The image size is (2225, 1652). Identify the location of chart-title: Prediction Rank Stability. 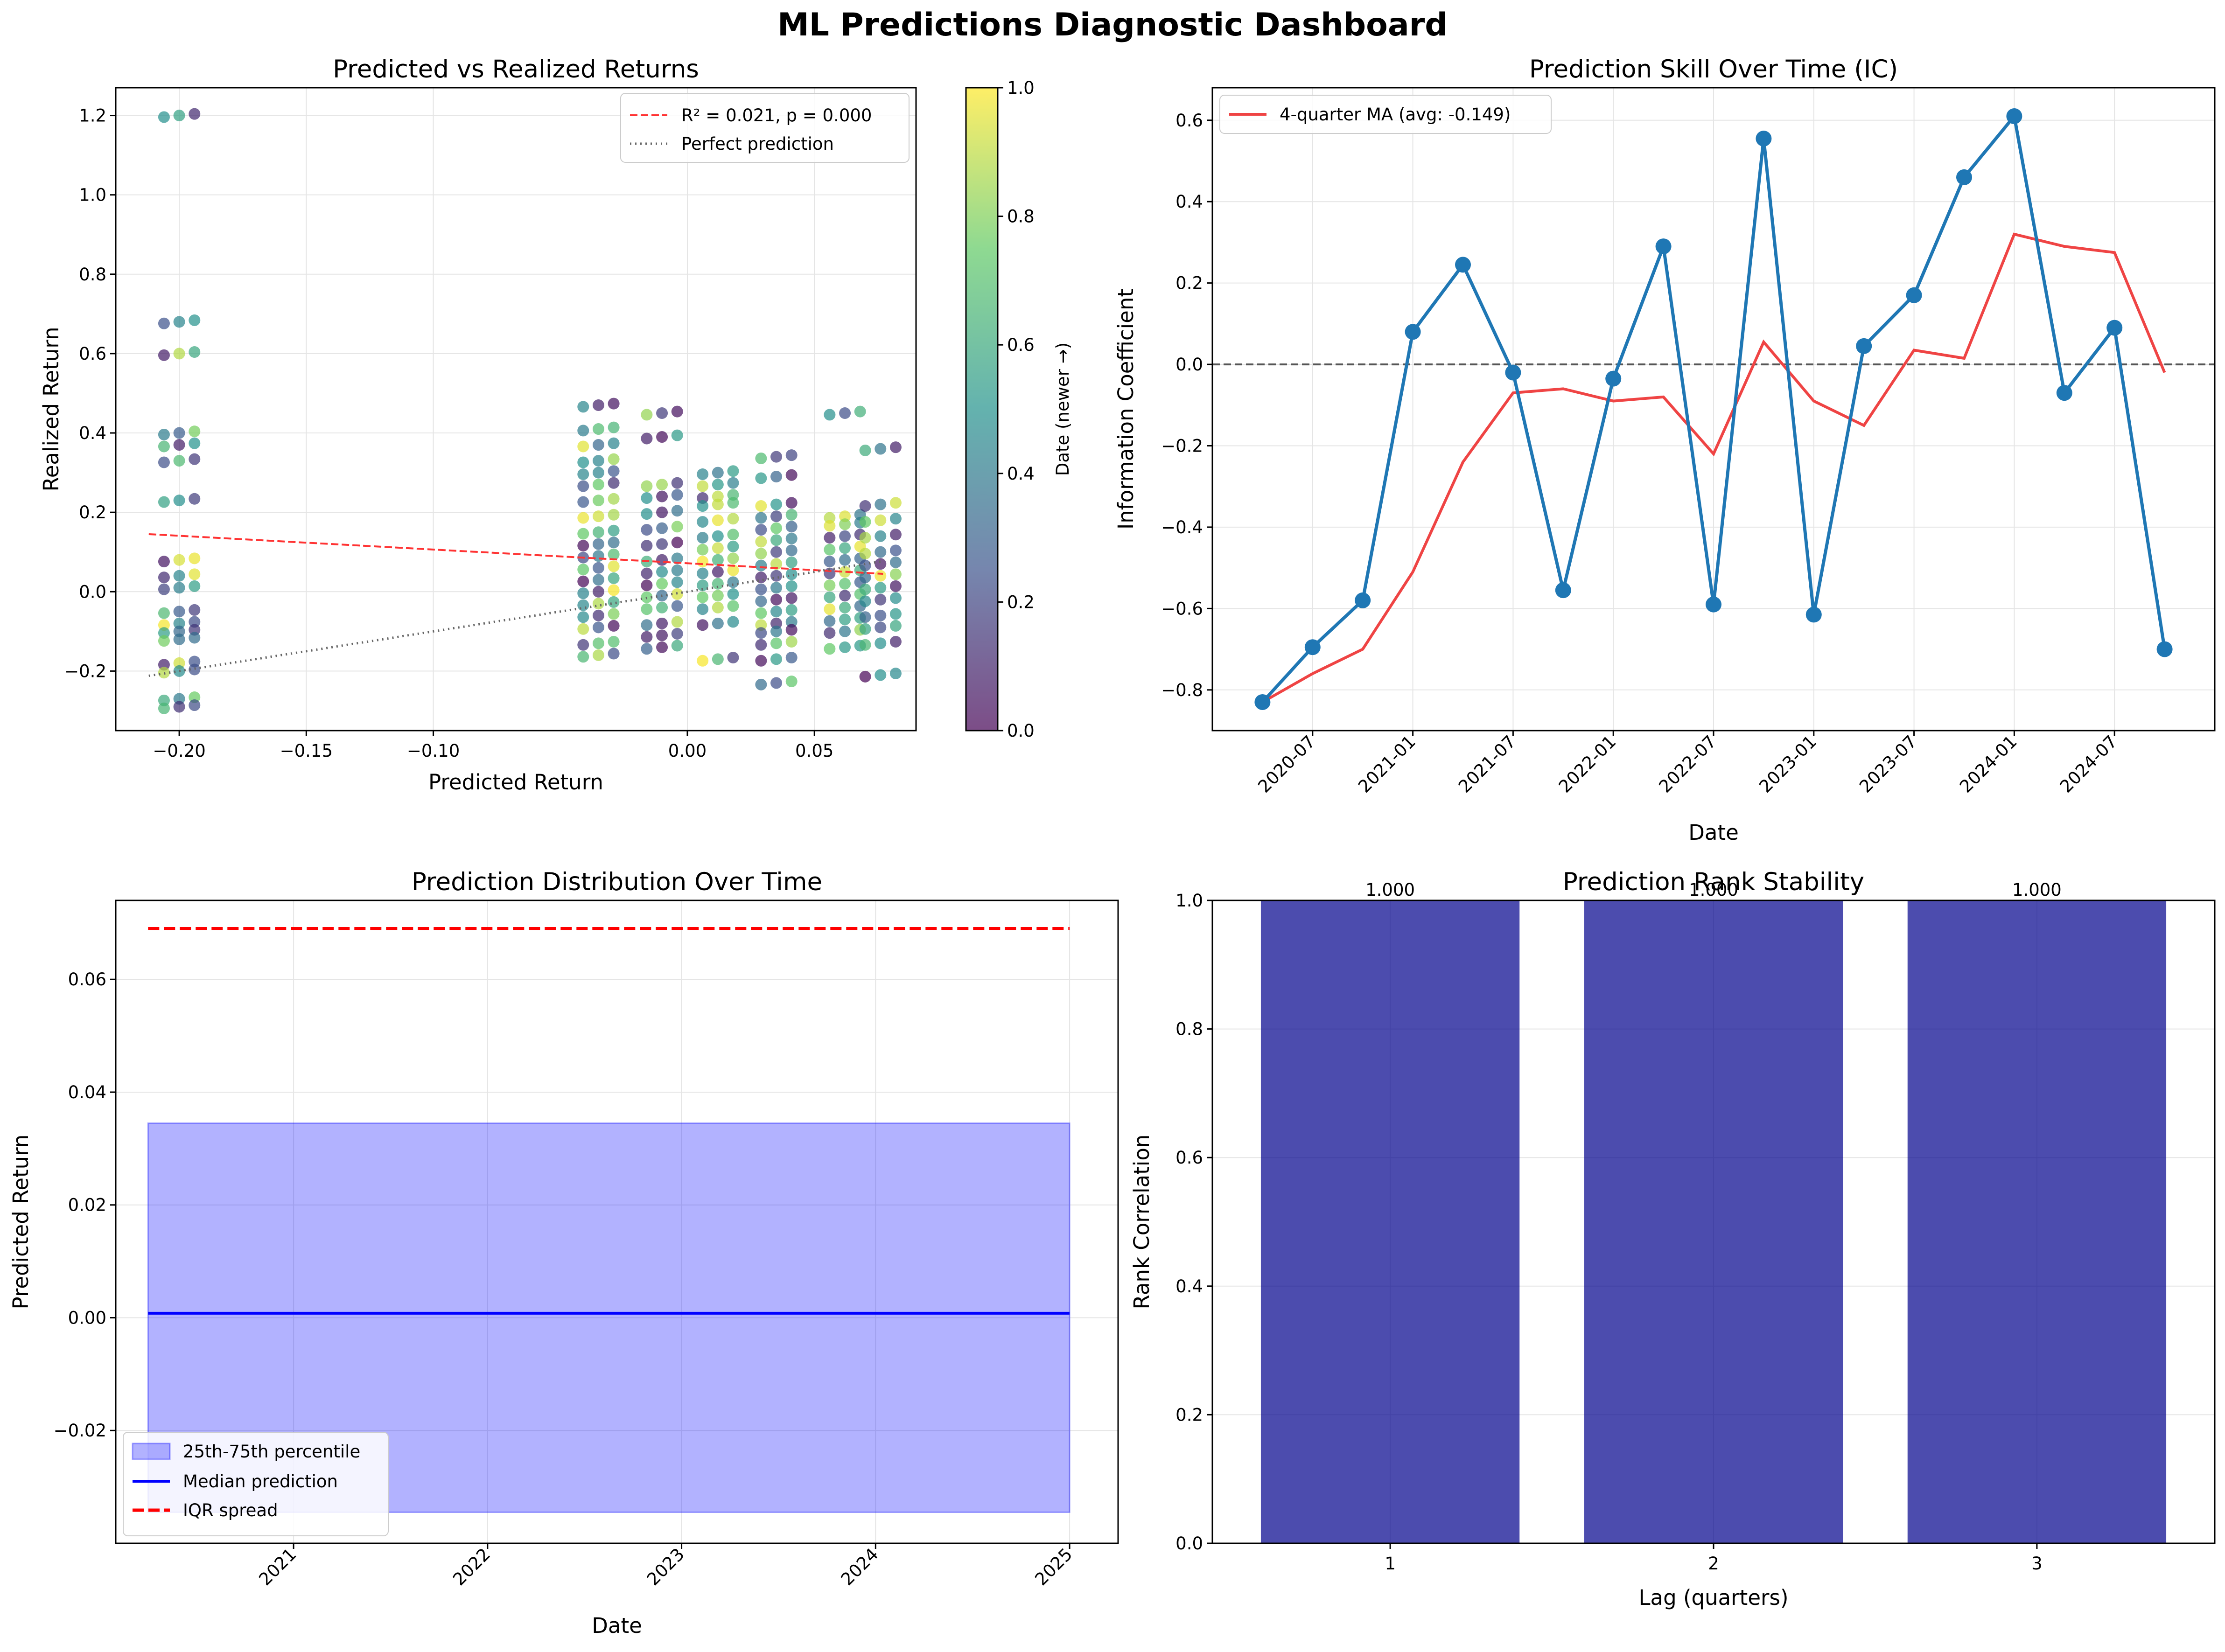
(1714, 882).